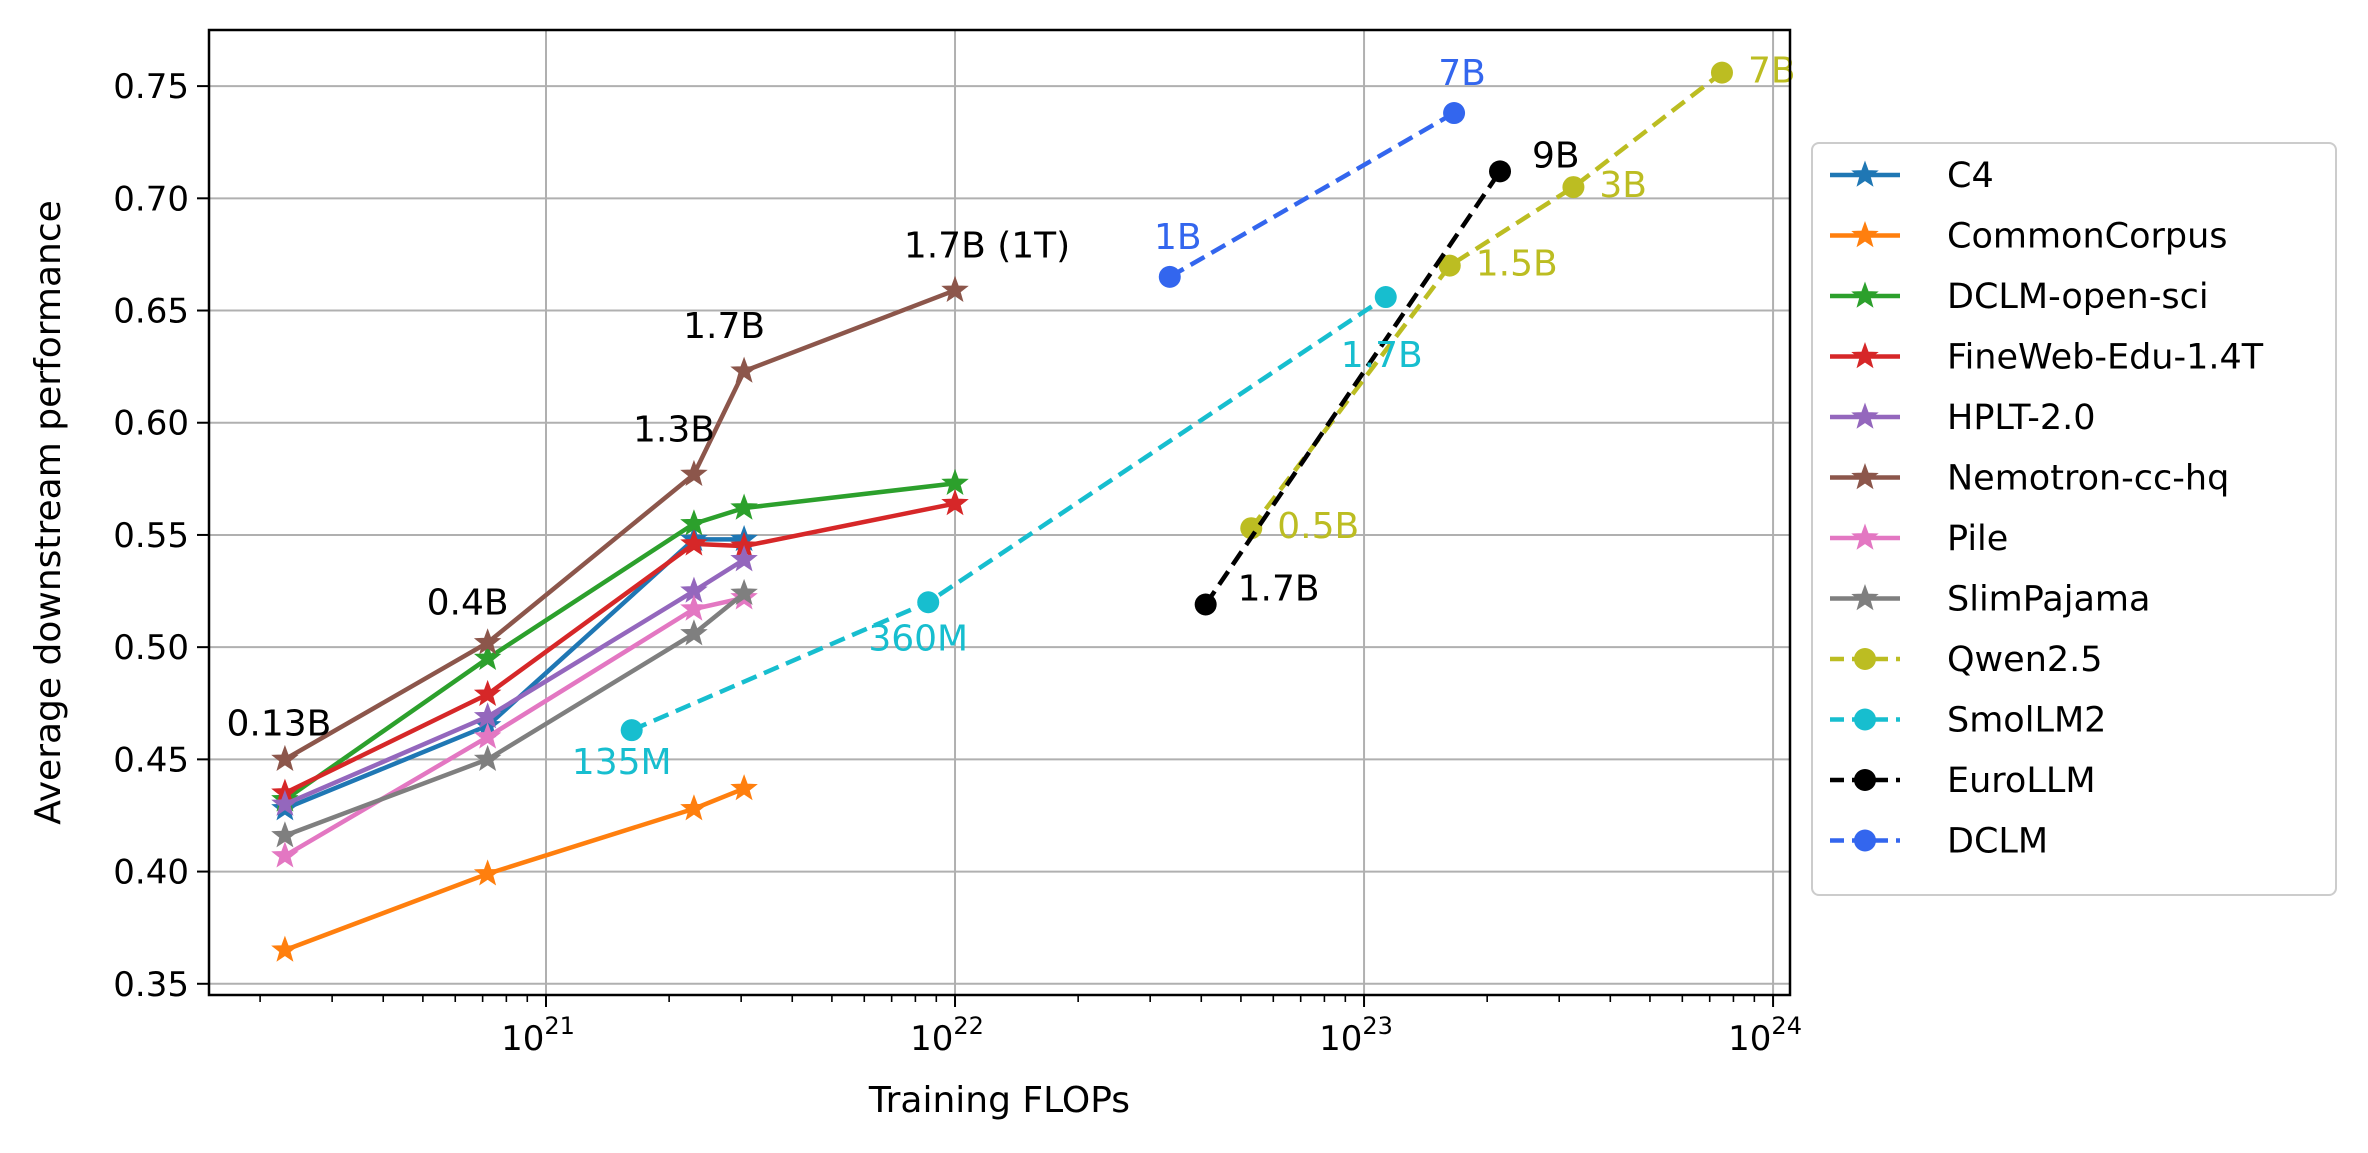  I want to click on y-tick-label: 0.35, so click(151, 985).